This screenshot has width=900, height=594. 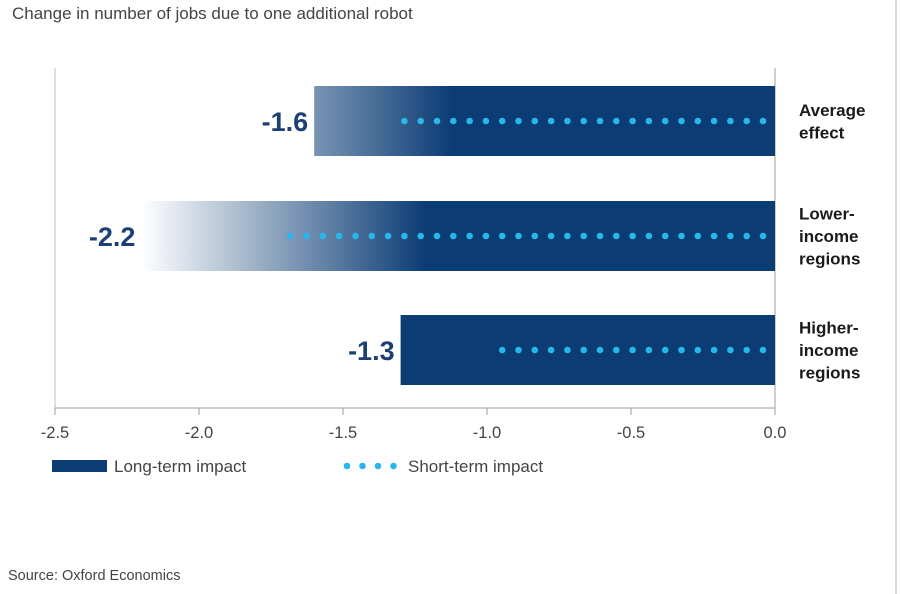 What do you see at coordinates (832, 122) in the screenshot?
I see `category-label-0: Average effect` at bounding box center [832, 122].